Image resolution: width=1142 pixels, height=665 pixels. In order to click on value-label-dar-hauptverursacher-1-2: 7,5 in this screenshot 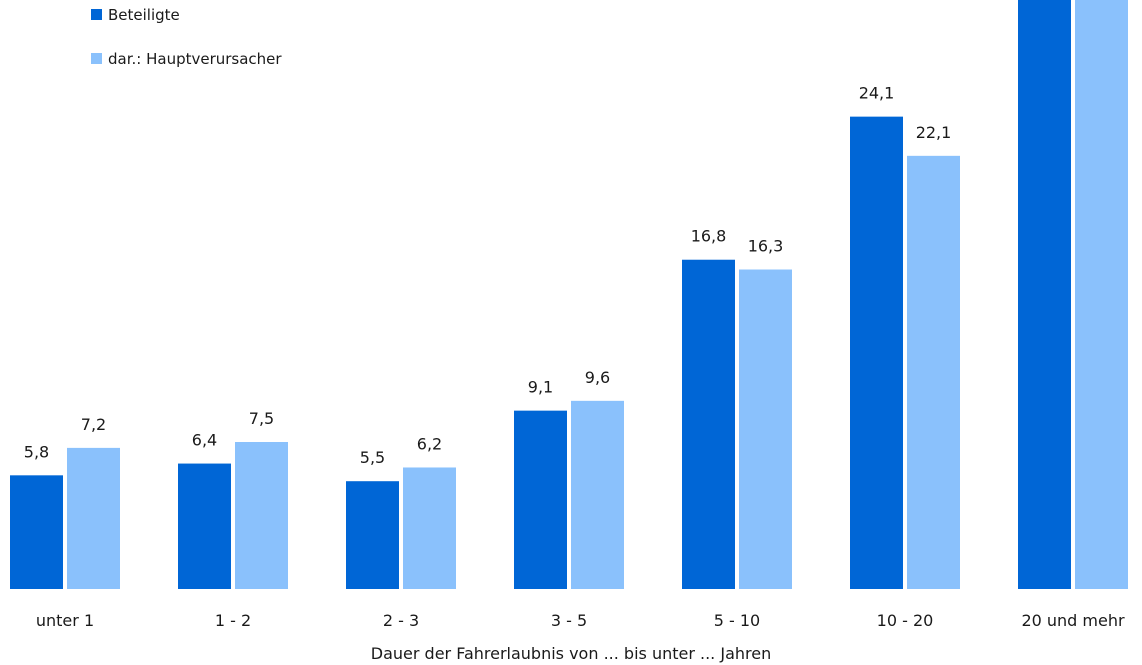, I will do `click(261, 418)`.